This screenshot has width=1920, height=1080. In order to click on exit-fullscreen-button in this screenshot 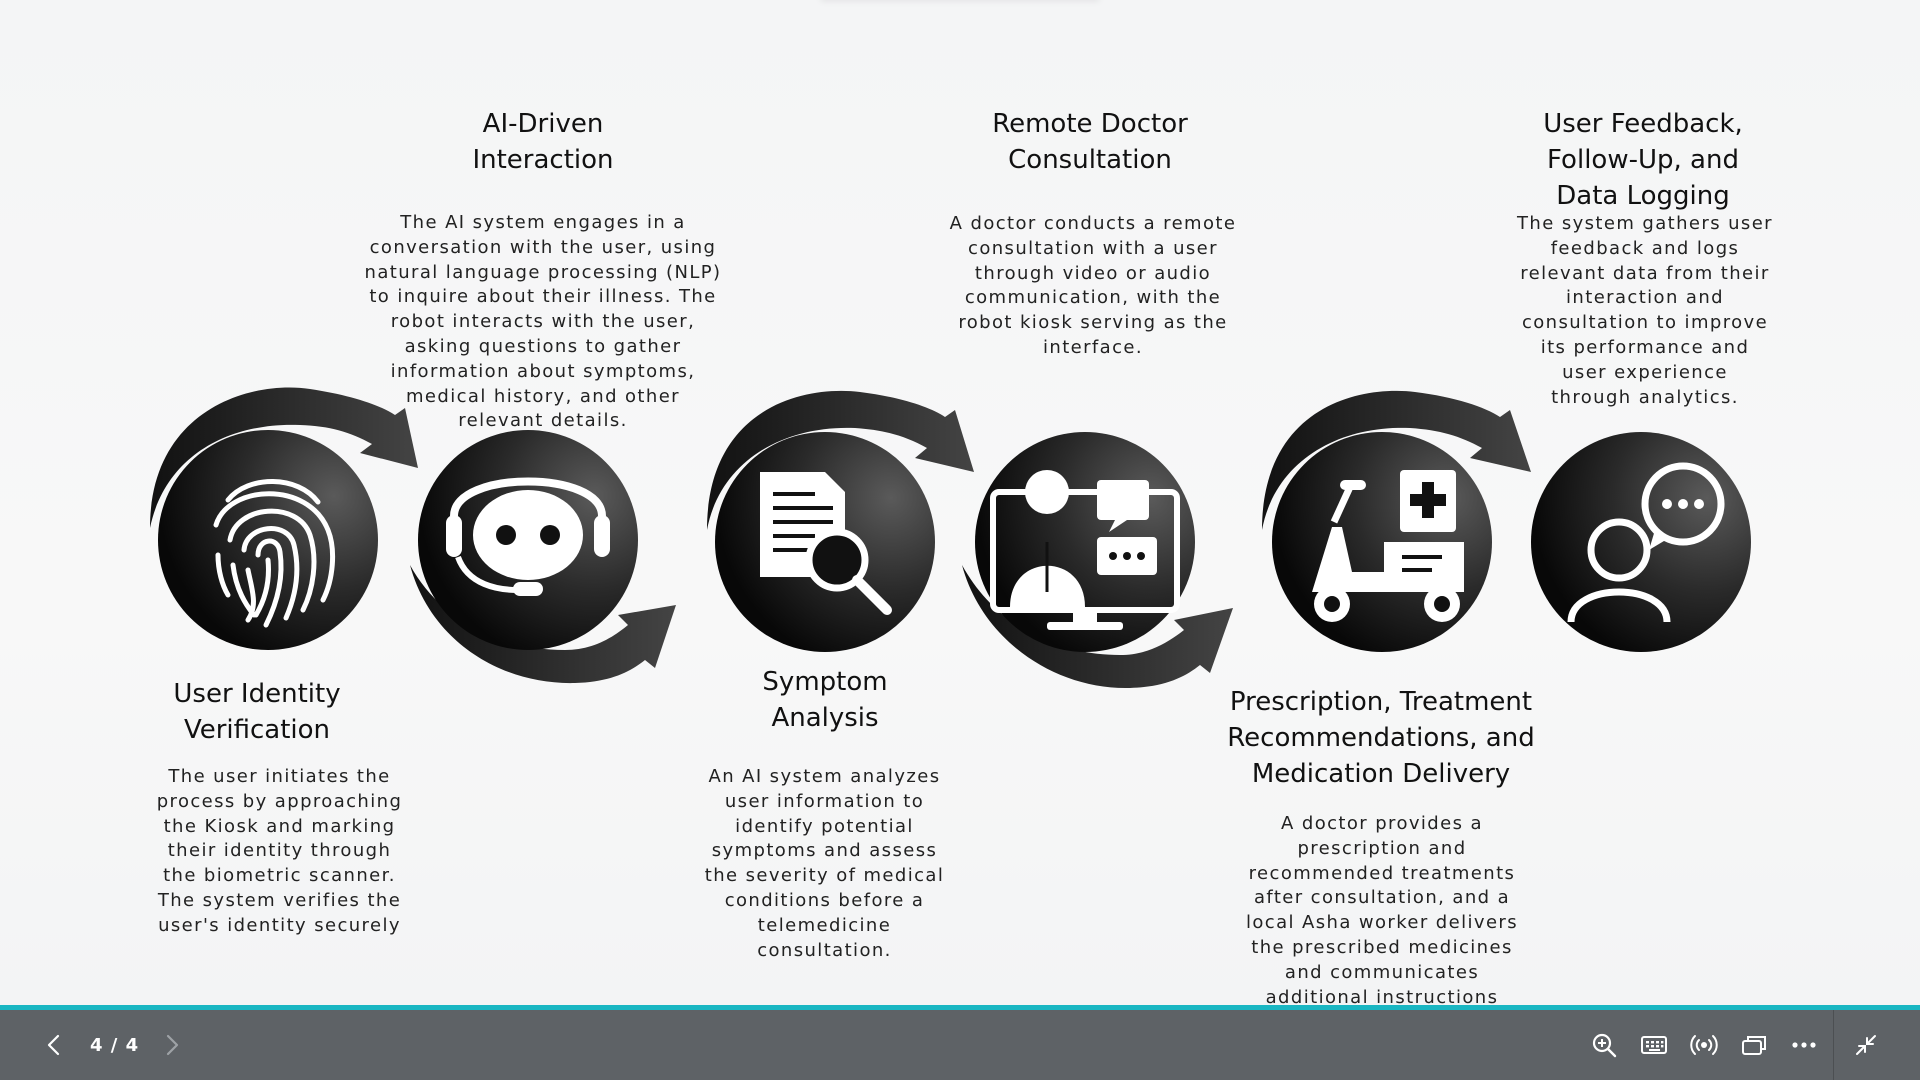, I will do `click(1866, 1045)`.